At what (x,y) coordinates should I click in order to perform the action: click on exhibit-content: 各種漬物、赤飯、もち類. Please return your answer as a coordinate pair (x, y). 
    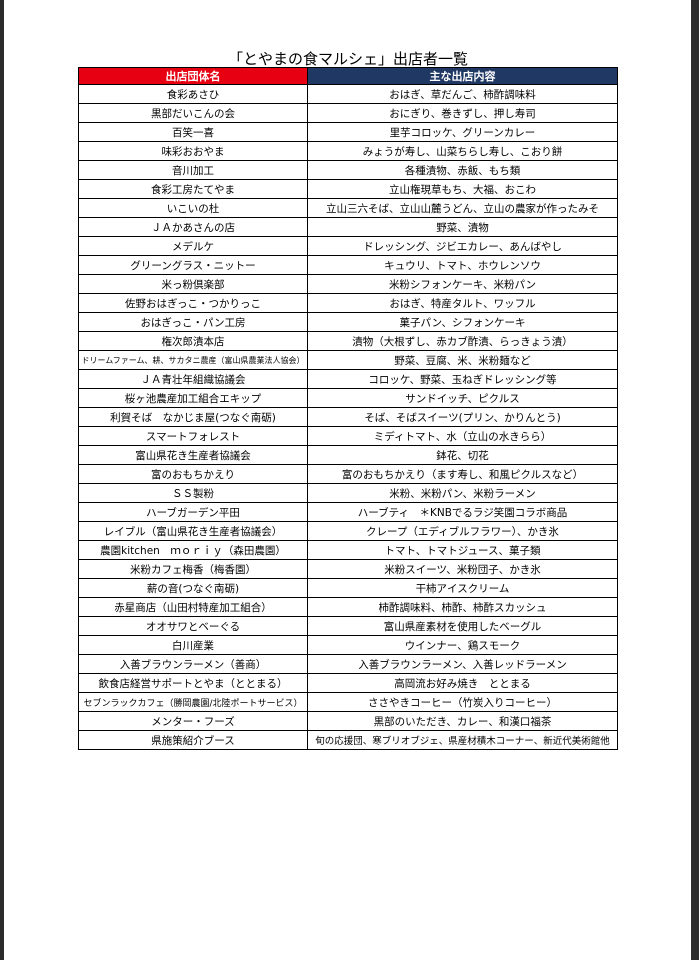
    Looking at the image, I should click on (462, 170).